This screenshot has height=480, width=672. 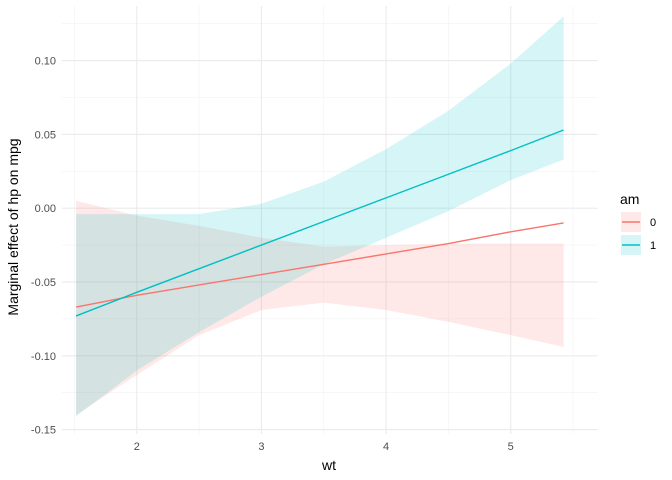 I want to click on legend-label: 1, so click(x=653, y=246).